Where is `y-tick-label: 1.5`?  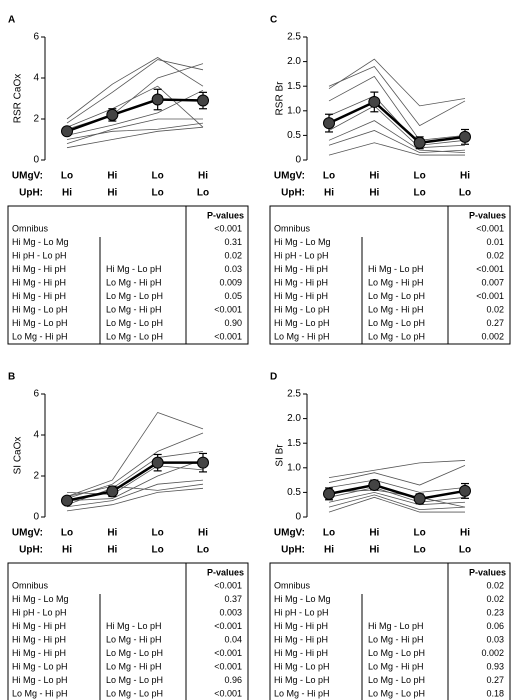
y-tick-label: 1.5 is located at coordinates (294, 86).